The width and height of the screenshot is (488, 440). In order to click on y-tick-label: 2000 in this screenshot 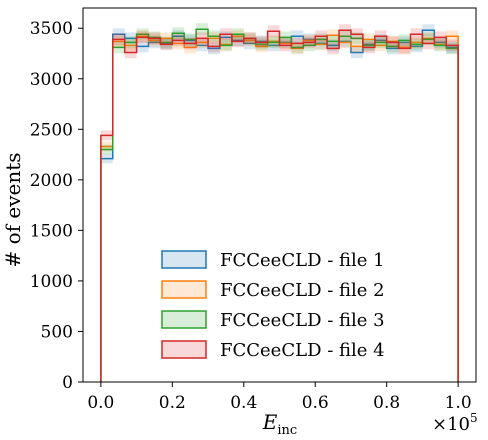, I will do `click(51, 181)`.